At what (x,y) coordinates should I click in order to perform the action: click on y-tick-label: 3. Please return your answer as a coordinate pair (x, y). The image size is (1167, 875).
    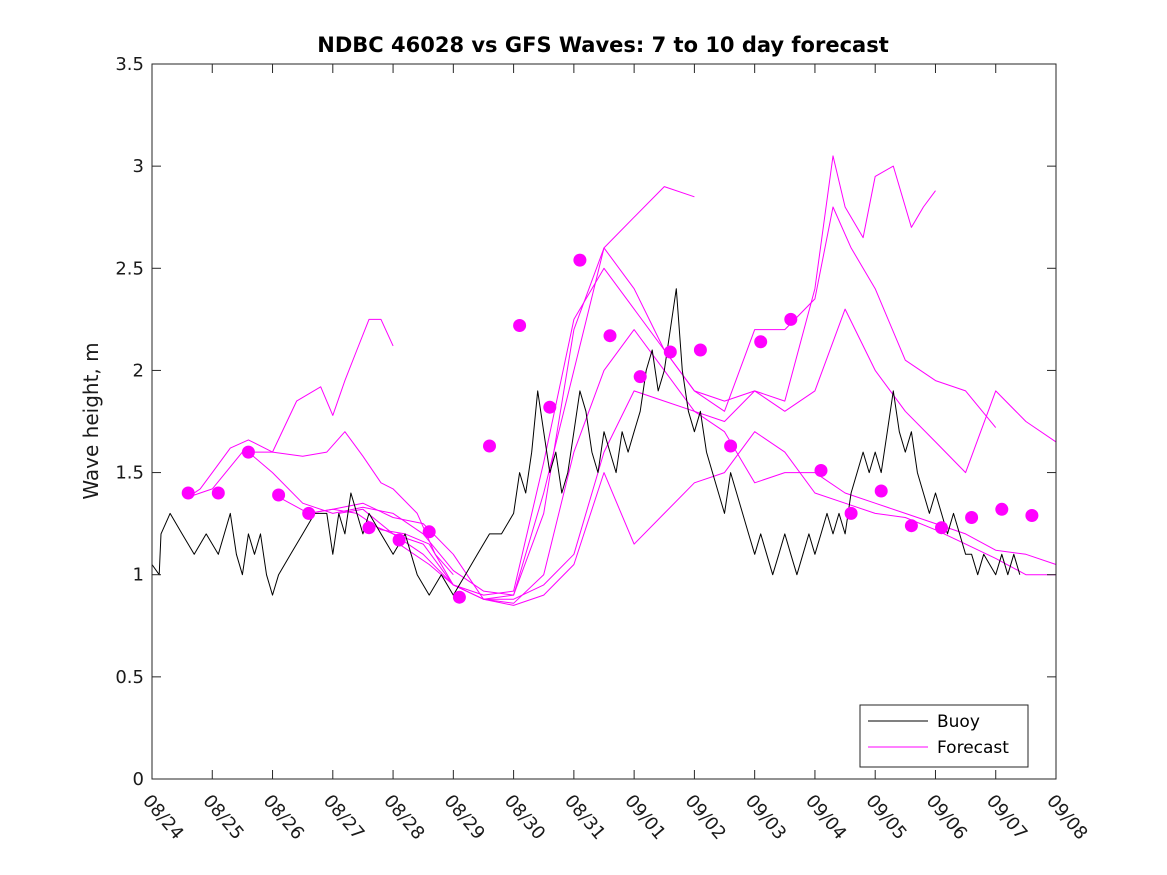
    Looking at the image, I should click on (138, 166).